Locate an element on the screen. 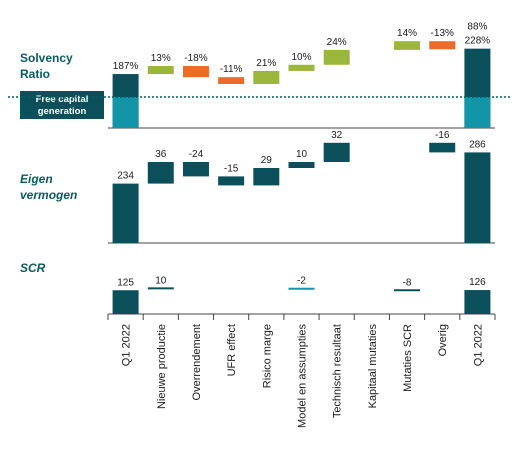 This screenshot has height=461, width=525. solvency-title-line2: Ratio is located at coordinates (35, 74).